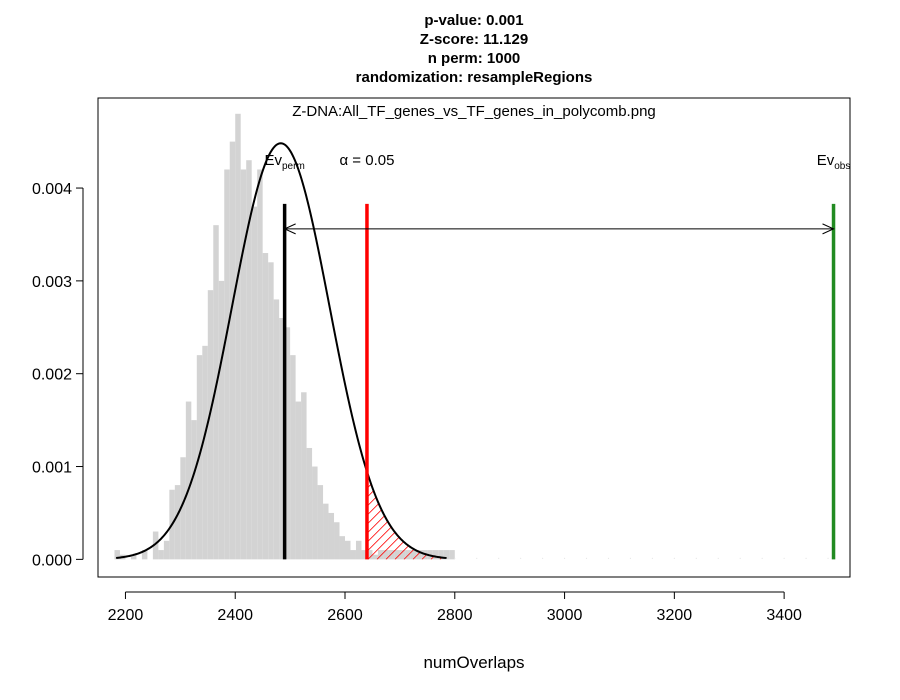 The width and height of the screenshot is (900, 700). I want to click on faint-tail-markers, so click(641, 558).